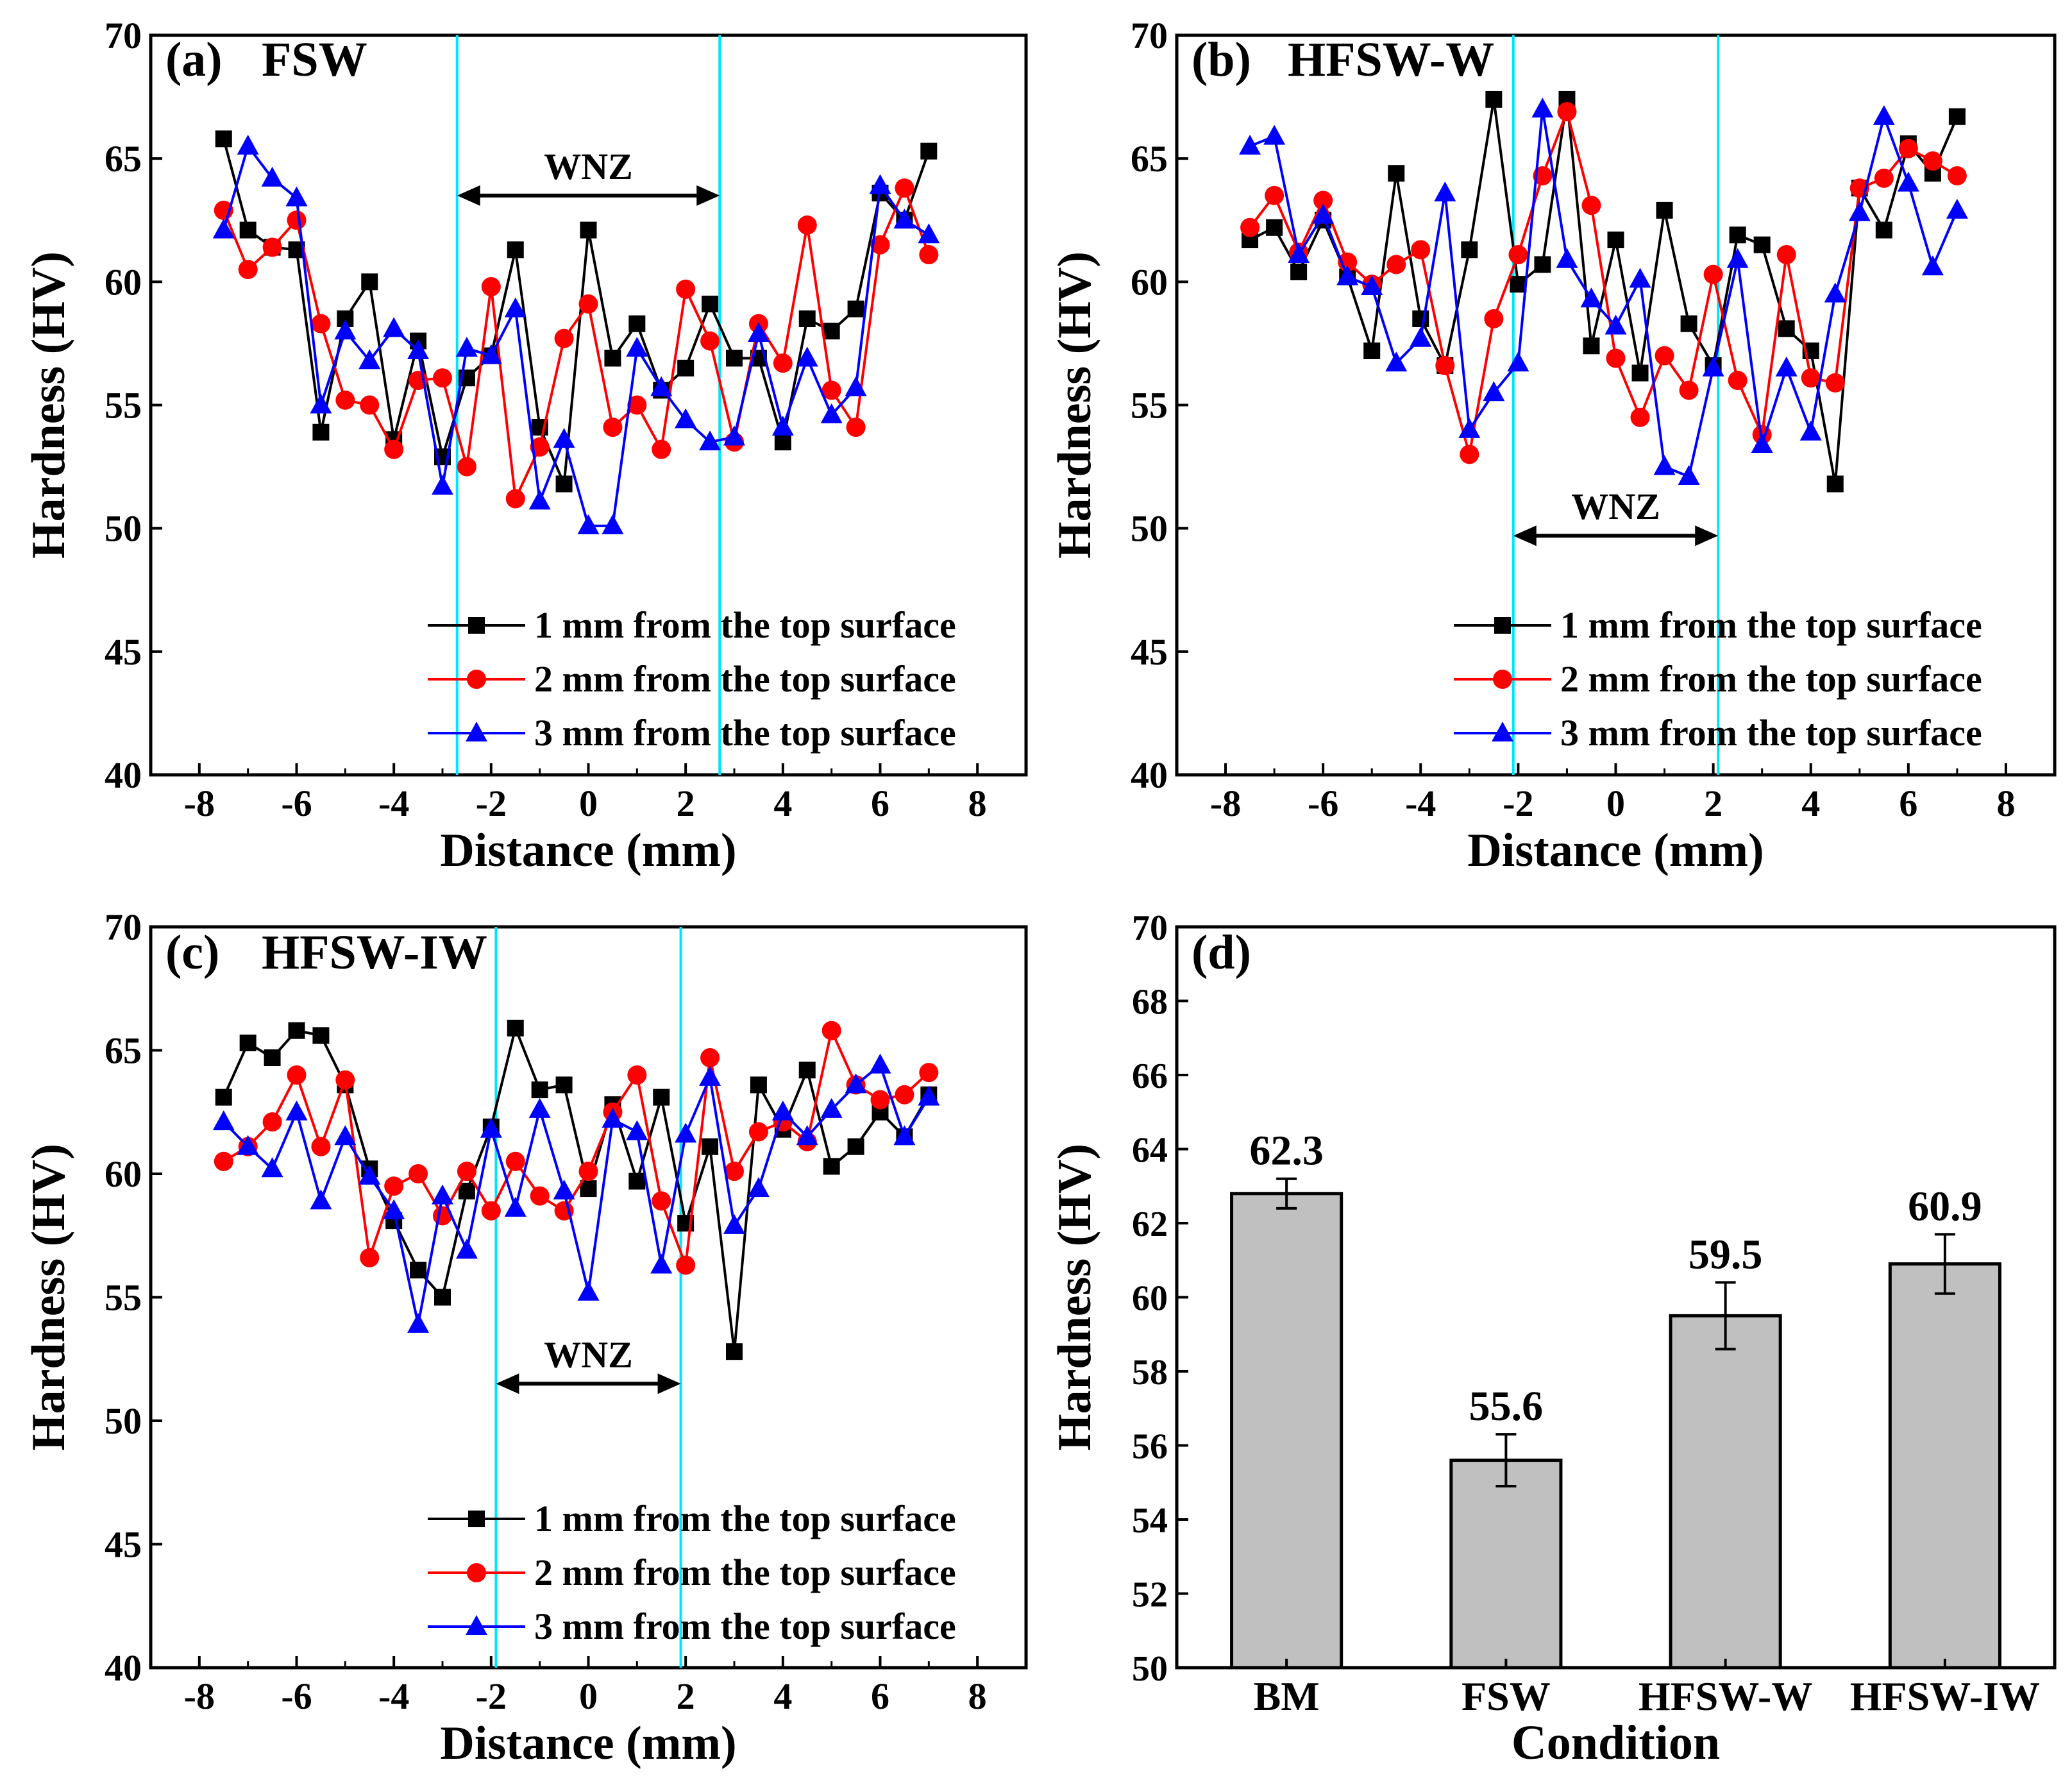  What do you see at coordinates (782, 1696) in the screenshot?
I see `x-tick-label: 4` at bounding box center [782, 1696].